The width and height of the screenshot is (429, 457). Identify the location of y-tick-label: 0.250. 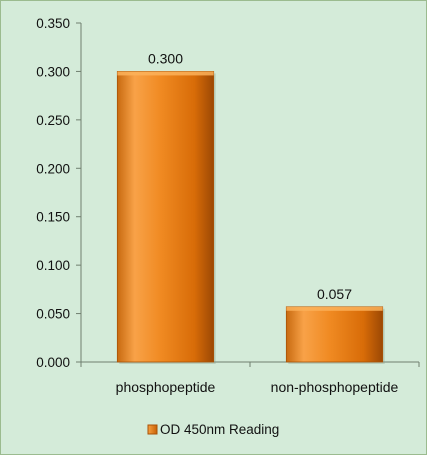
(53, 120).